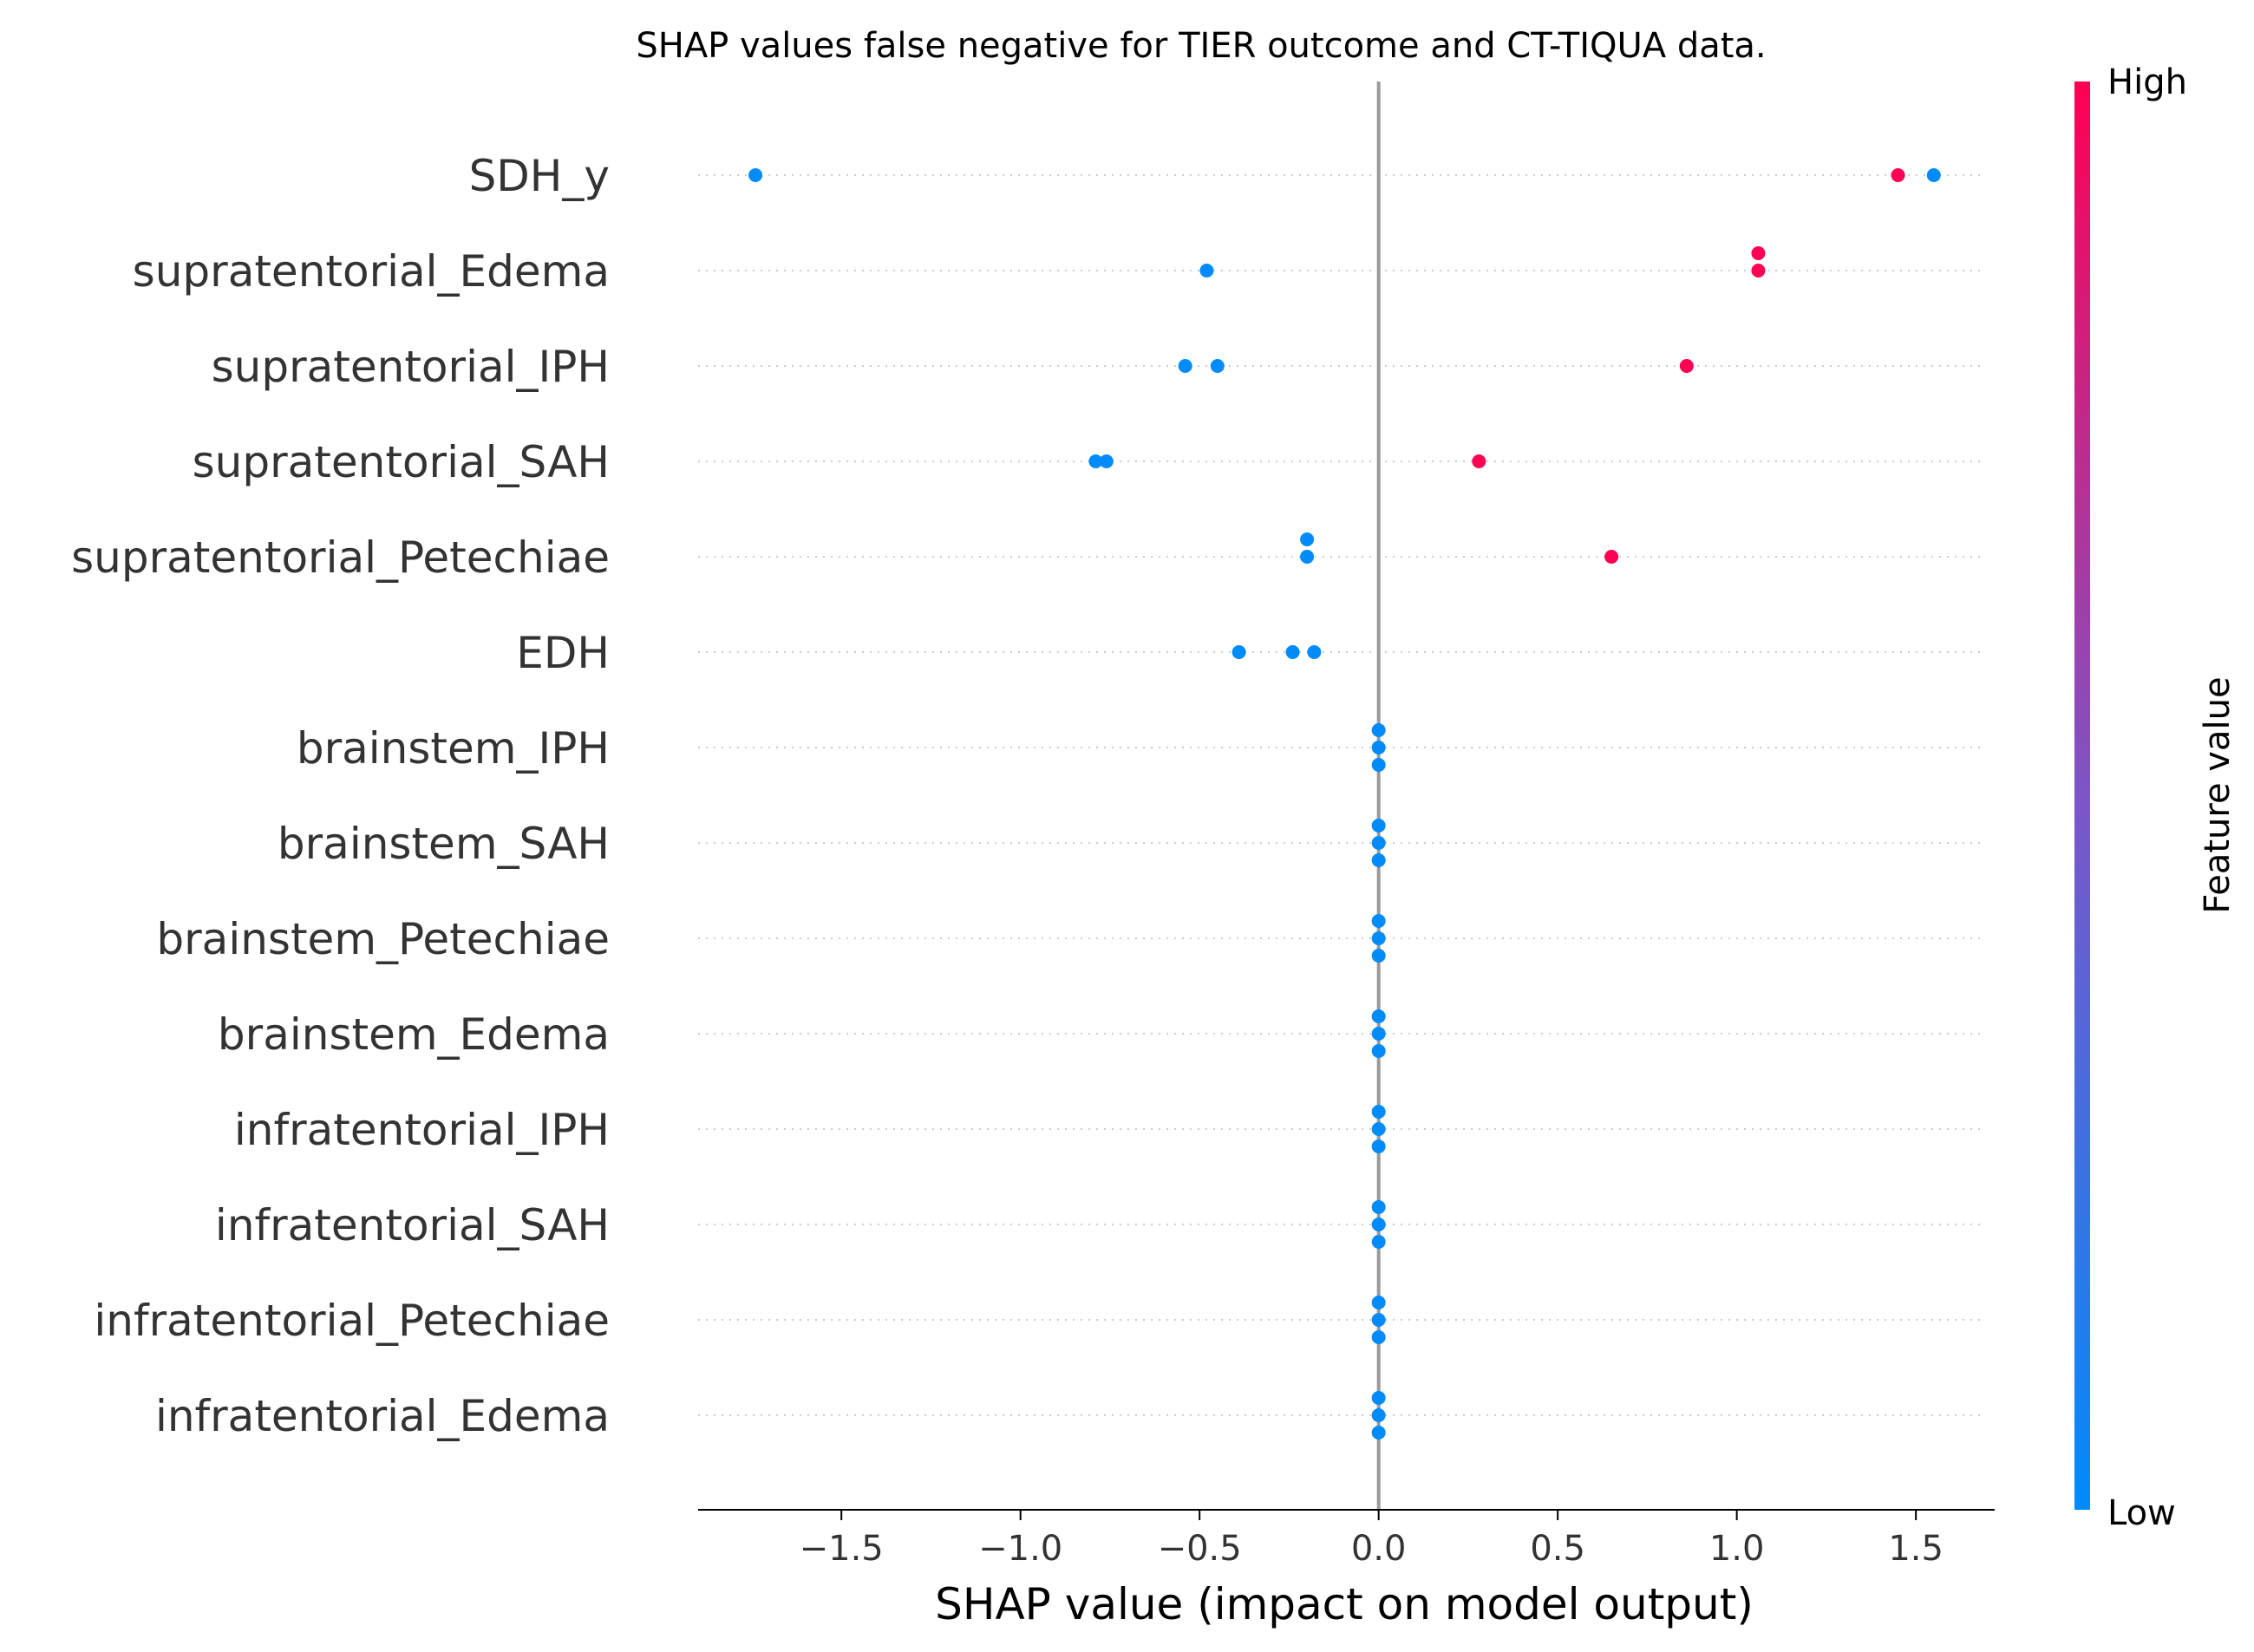 This screenshot has width=2254, height=1652. Describe the element at coordinates (1200, 1549) in the screenshot. I see `x-tick-label: −0.5` at that location.